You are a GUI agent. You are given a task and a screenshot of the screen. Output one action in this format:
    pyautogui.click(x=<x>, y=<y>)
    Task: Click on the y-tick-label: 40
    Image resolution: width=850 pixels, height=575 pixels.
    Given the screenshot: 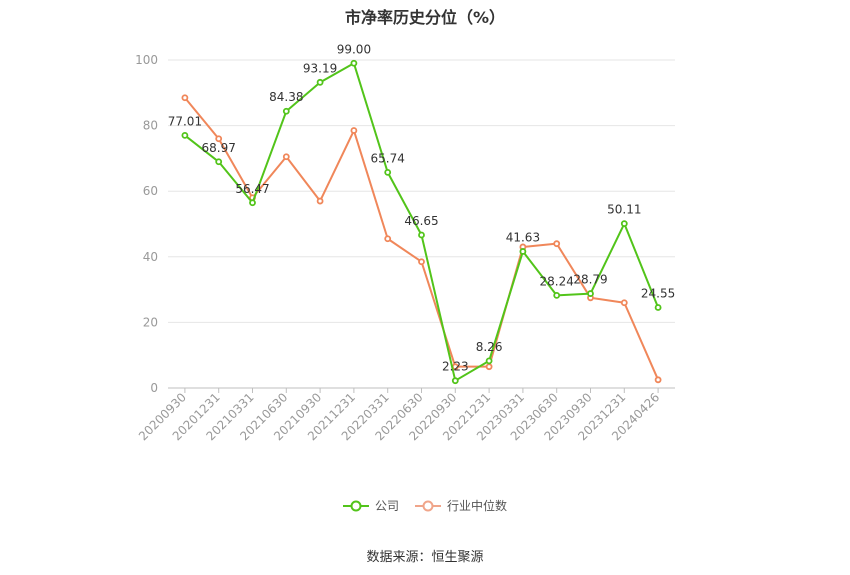 What is the action you would take?
    pyautogui.click(x=150, y=257)
    